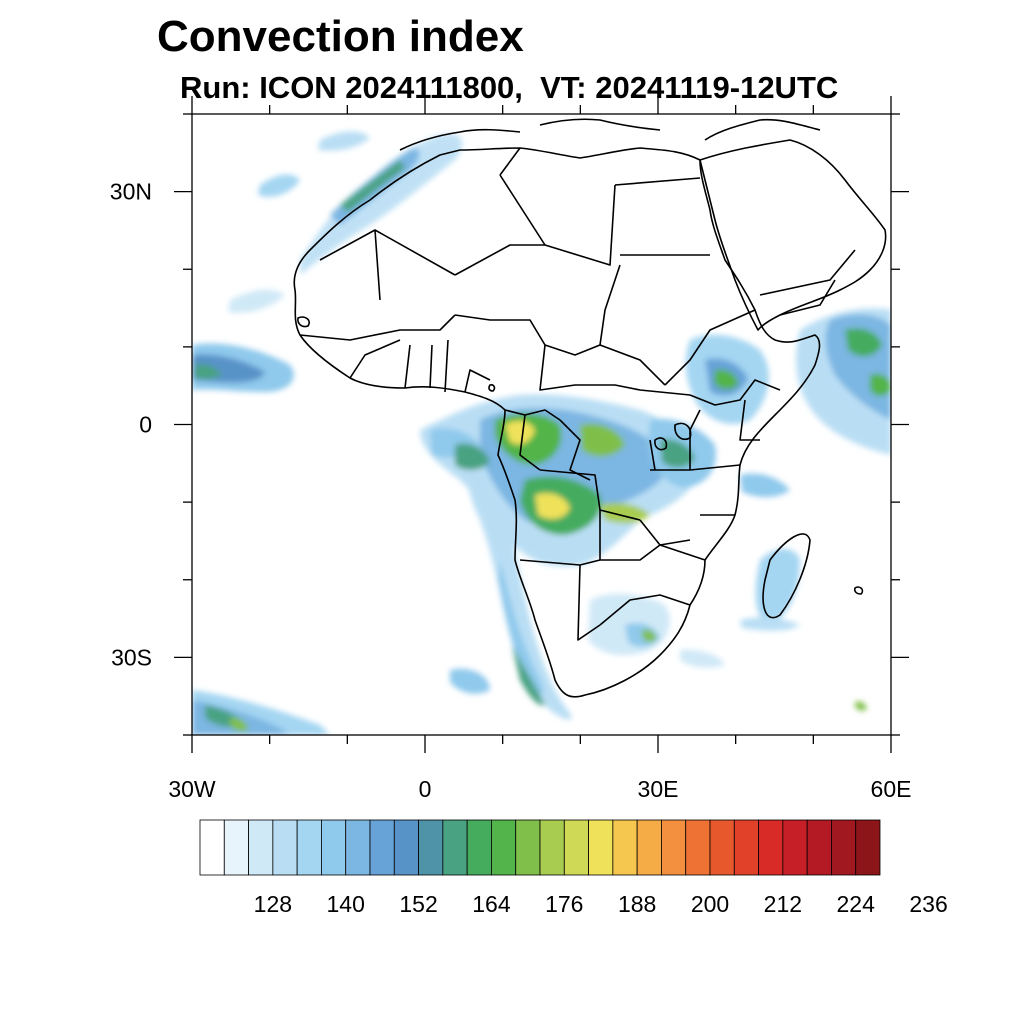 The height and width of the screenshot is (1024, 1024). I want to click on chart-subtitle: Run: ICON 2024111800, VT: 20241119-12UTC, so click(509, 87).